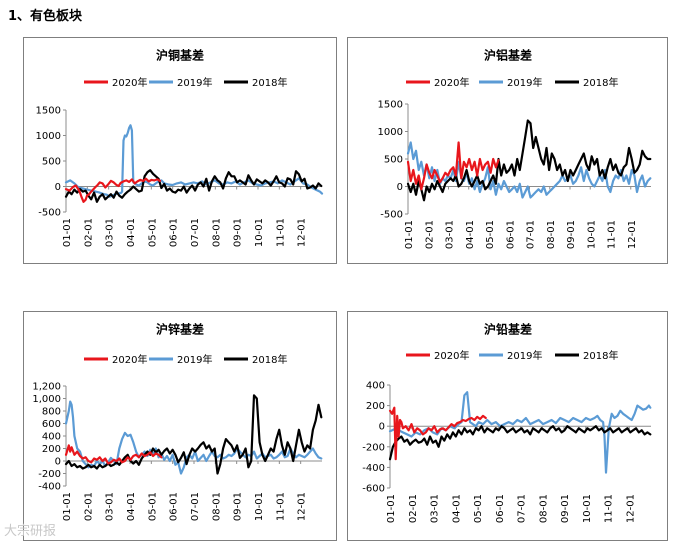 Image resolution: width=695 pixels, height=546 pixels. Describe the element at coordinates (508, 329) in the screenshot. I see `chart-title: 沪铅基差` at that location.